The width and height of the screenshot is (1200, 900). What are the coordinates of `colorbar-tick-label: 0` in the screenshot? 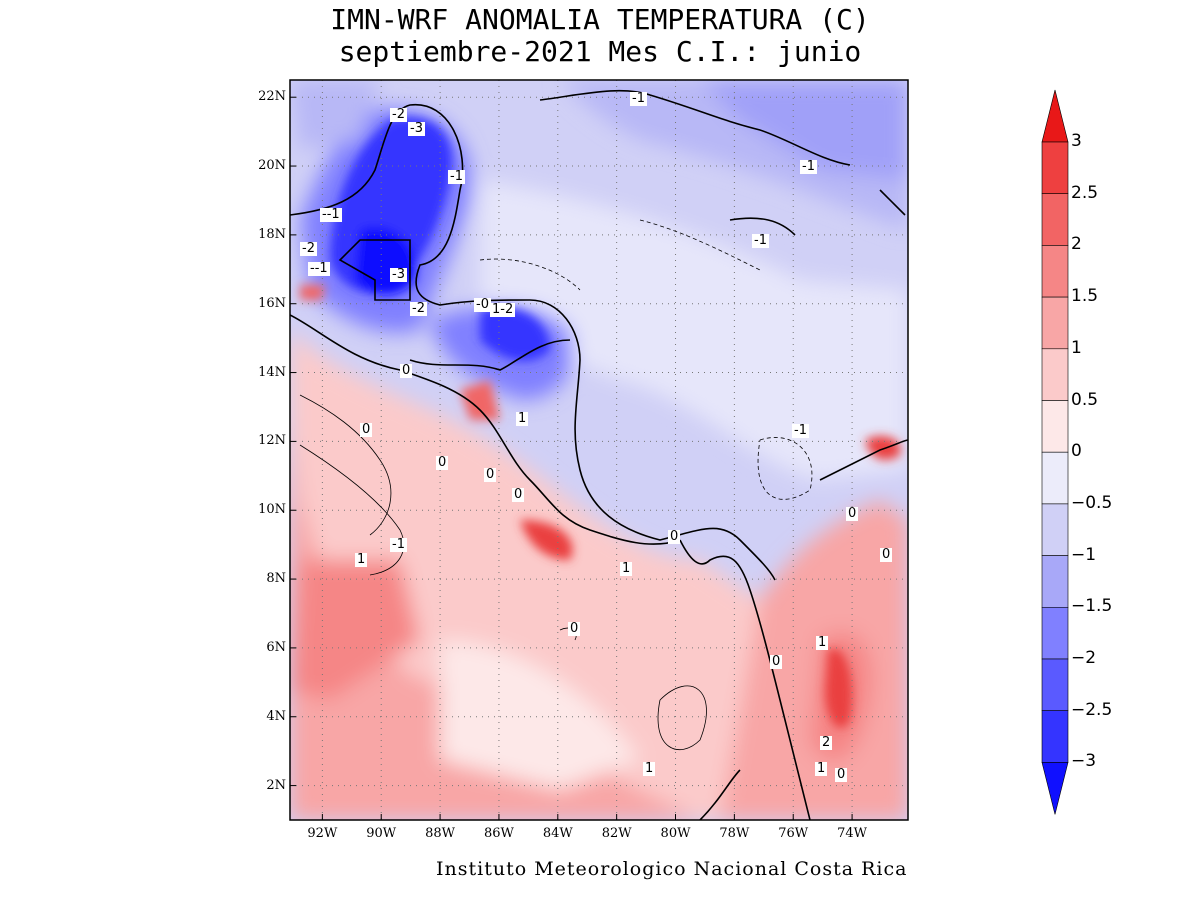 It's located at (1076, 451).